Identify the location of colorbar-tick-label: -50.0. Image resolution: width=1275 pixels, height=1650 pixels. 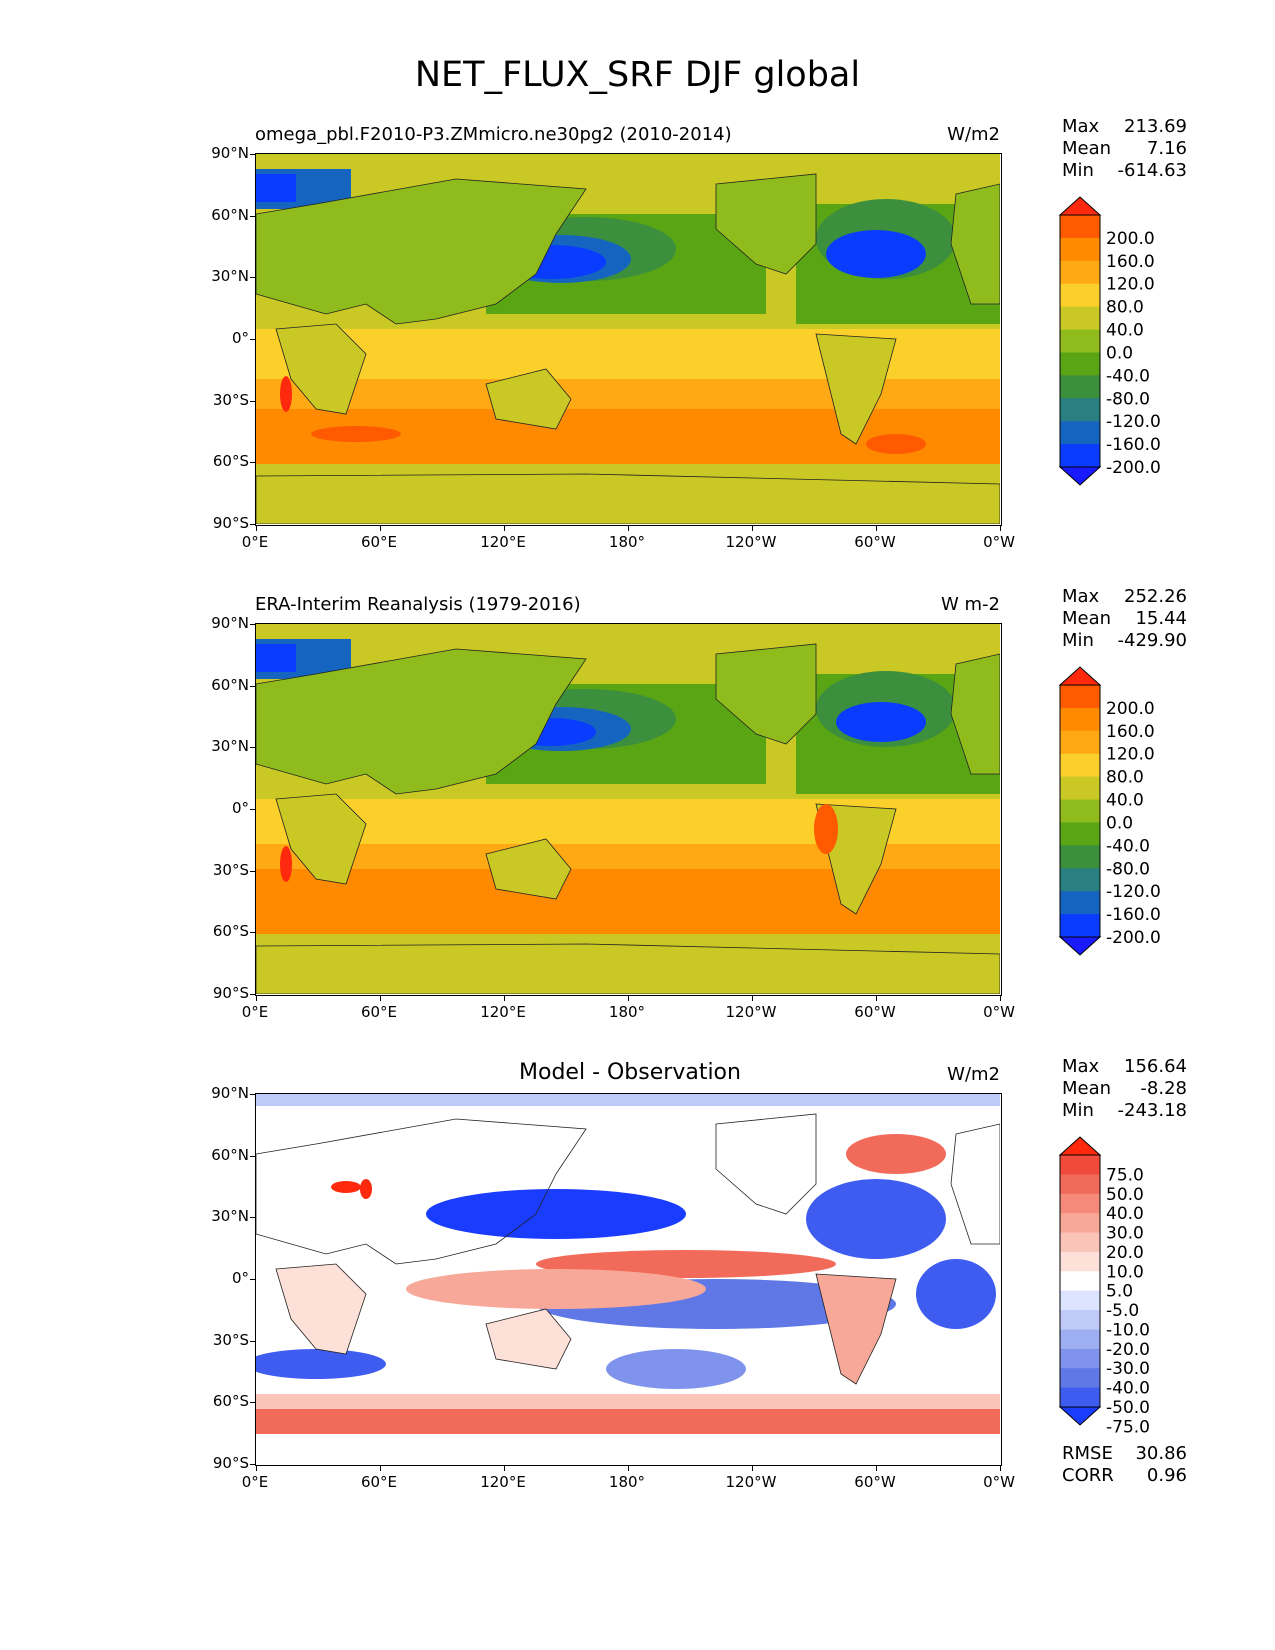
(1128, 1408).